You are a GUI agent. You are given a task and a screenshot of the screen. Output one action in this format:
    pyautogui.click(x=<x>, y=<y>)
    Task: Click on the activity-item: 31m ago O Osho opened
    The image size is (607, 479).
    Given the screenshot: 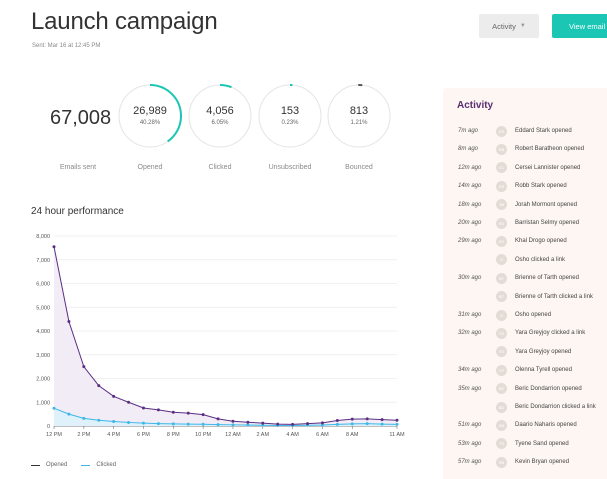 What is the action you would take?
    pyautogui.click(x=525, y=315)
    